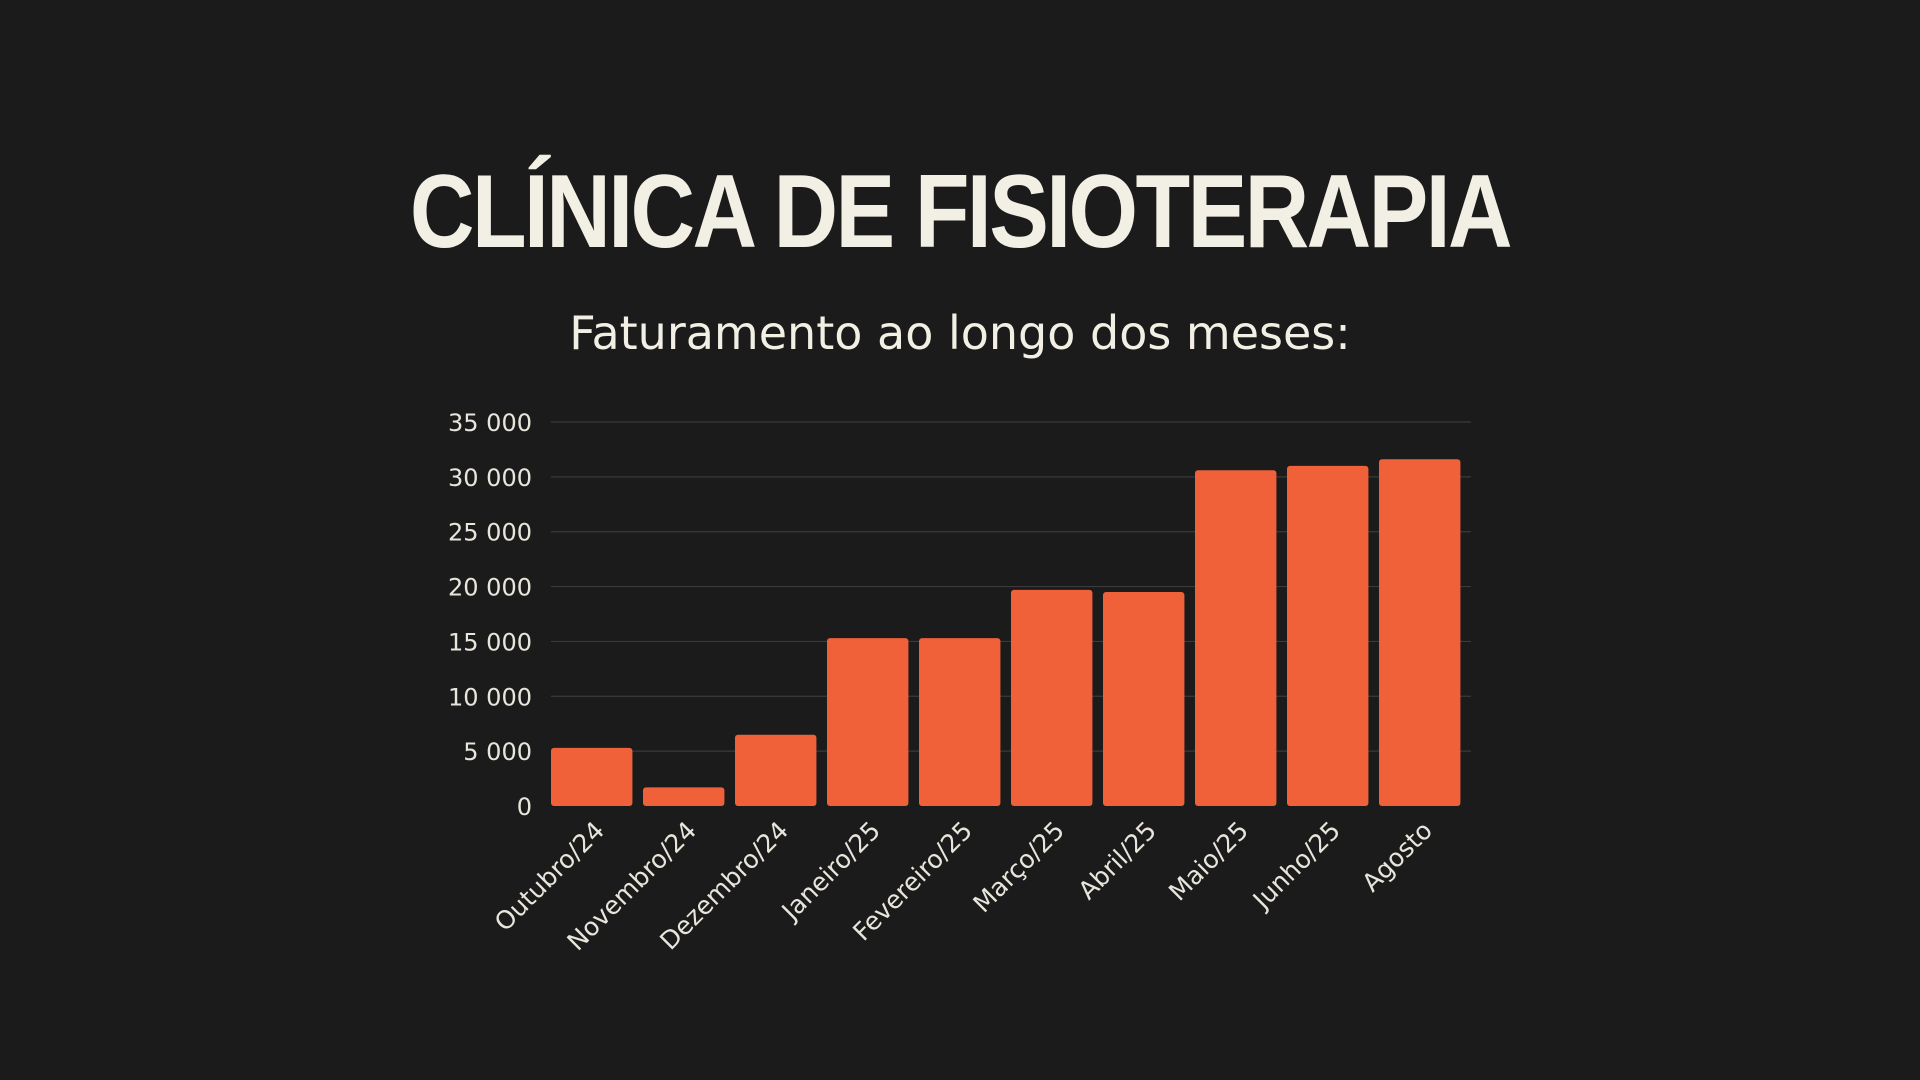 The image size is (1920, 1080). I want to click on x-category-label: Março/25, so click(1018, 867).